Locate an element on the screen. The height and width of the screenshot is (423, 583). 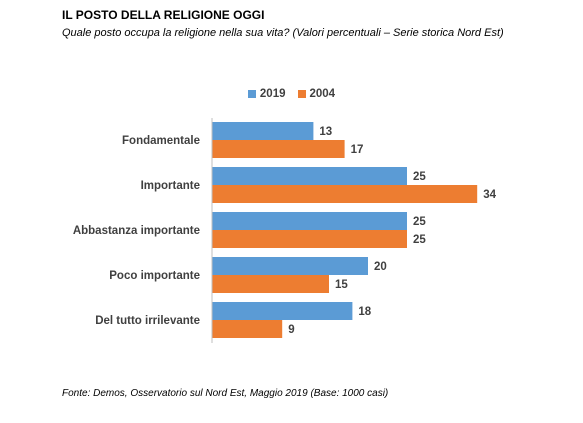
data-label-2019-2: 25 is located at coordinates (419, 177).